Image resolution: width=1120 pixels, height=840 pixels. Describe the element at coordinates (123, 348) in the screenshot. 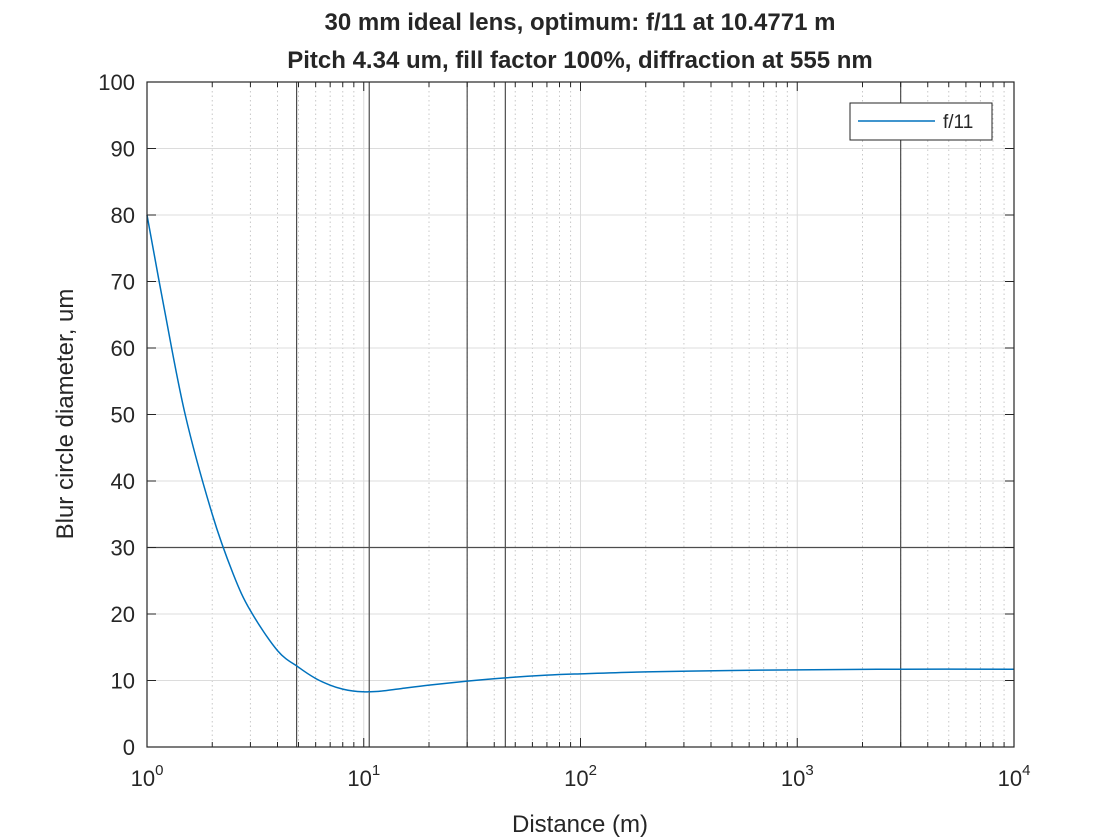

I see `y-tick-label: 60` at that location.